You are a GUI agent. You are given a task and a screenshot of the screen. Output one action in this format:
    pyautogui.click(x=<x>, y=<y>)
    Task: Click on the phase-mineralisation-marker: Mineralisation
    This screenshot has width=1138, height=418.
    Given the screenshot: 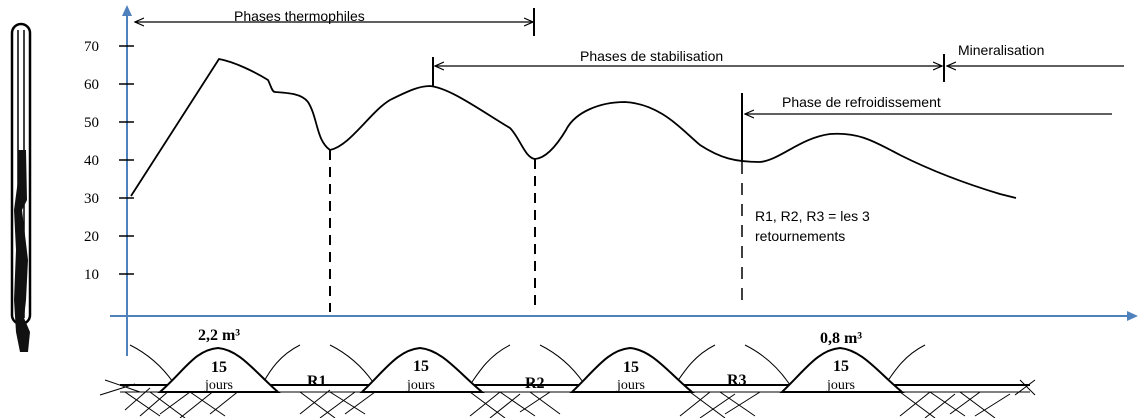 What is the action you would take?
    pyautogui.click(x=1035, y=54)
    